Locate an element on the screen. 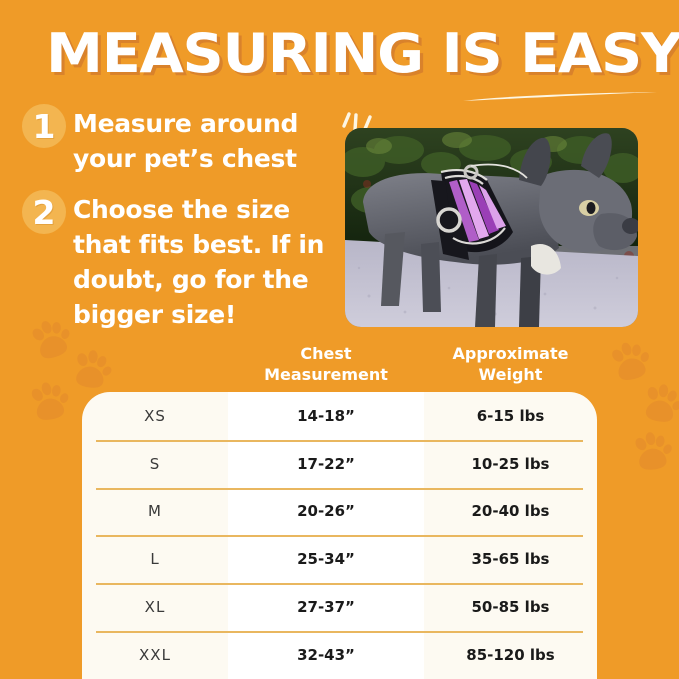  cell-size: L is located at coordinates (155, 559).